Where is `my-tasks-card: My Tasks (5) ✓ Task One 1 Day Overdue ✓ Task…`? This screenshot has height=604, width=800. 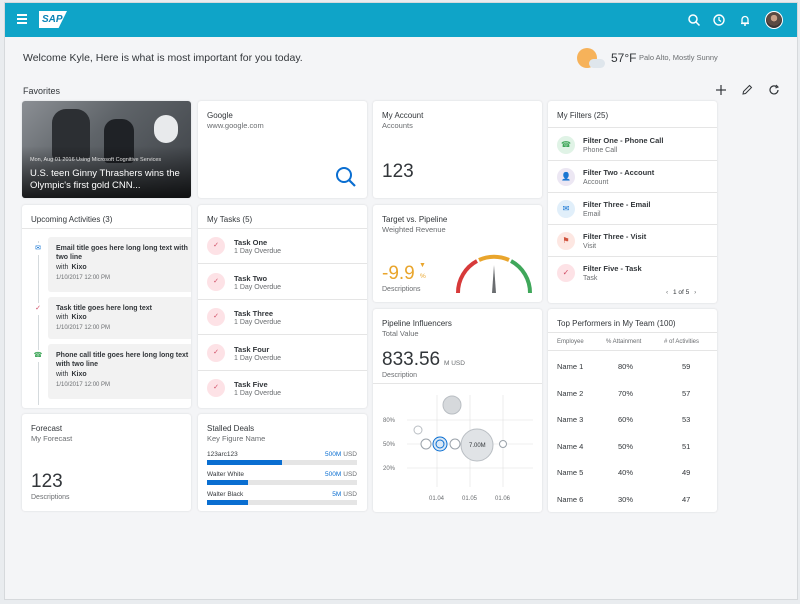 my-tasks-card: My Tasks (5) ✓ Task One 1 Day Overdue ✓ Task… is located at coordinates (282, 306).